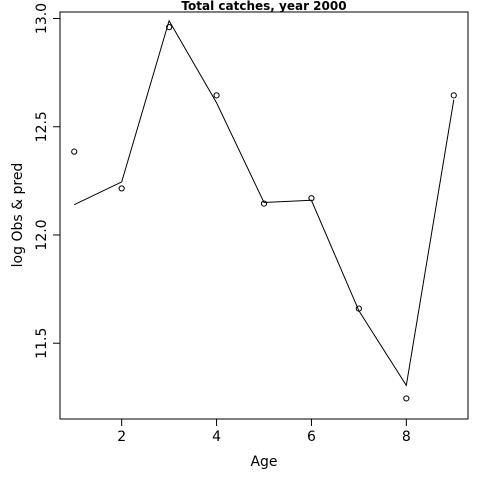  What do you see at coordinates (263, 462) in the screenshot?
I see `x-axis-label: Age` at bounding box center [263, 462].